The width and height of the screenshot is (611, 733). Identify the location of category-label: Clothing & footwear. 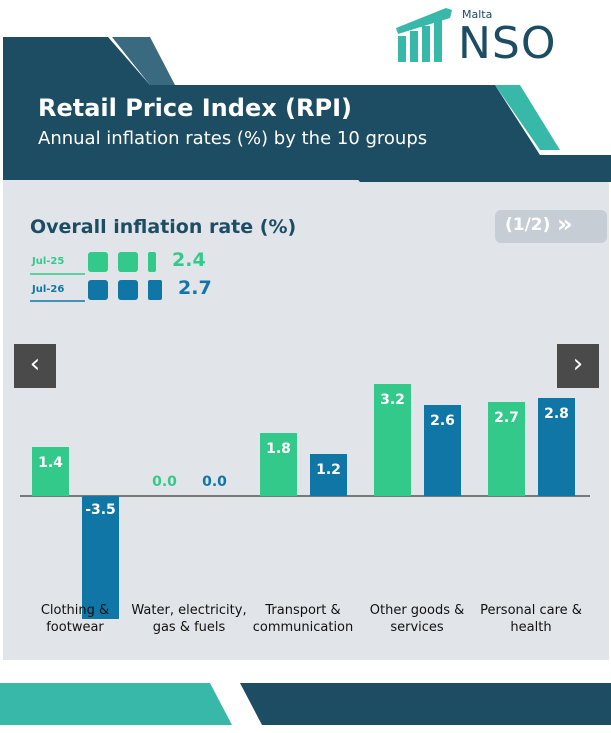
(75, 619).